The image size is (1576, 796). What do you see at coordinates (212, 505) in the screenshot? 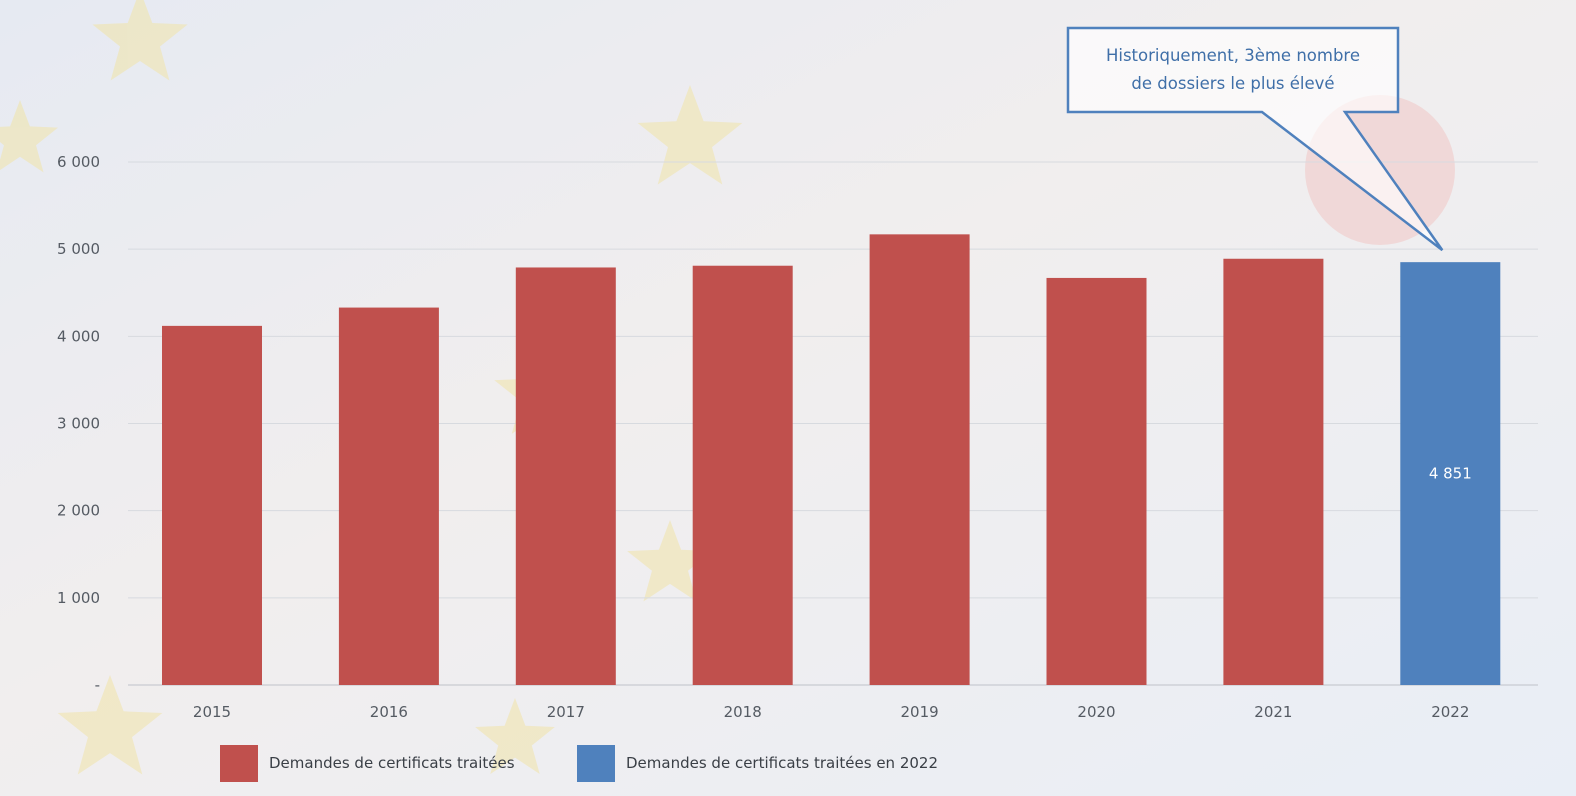
I see `bar-2015` at bounding box center [212, 505].